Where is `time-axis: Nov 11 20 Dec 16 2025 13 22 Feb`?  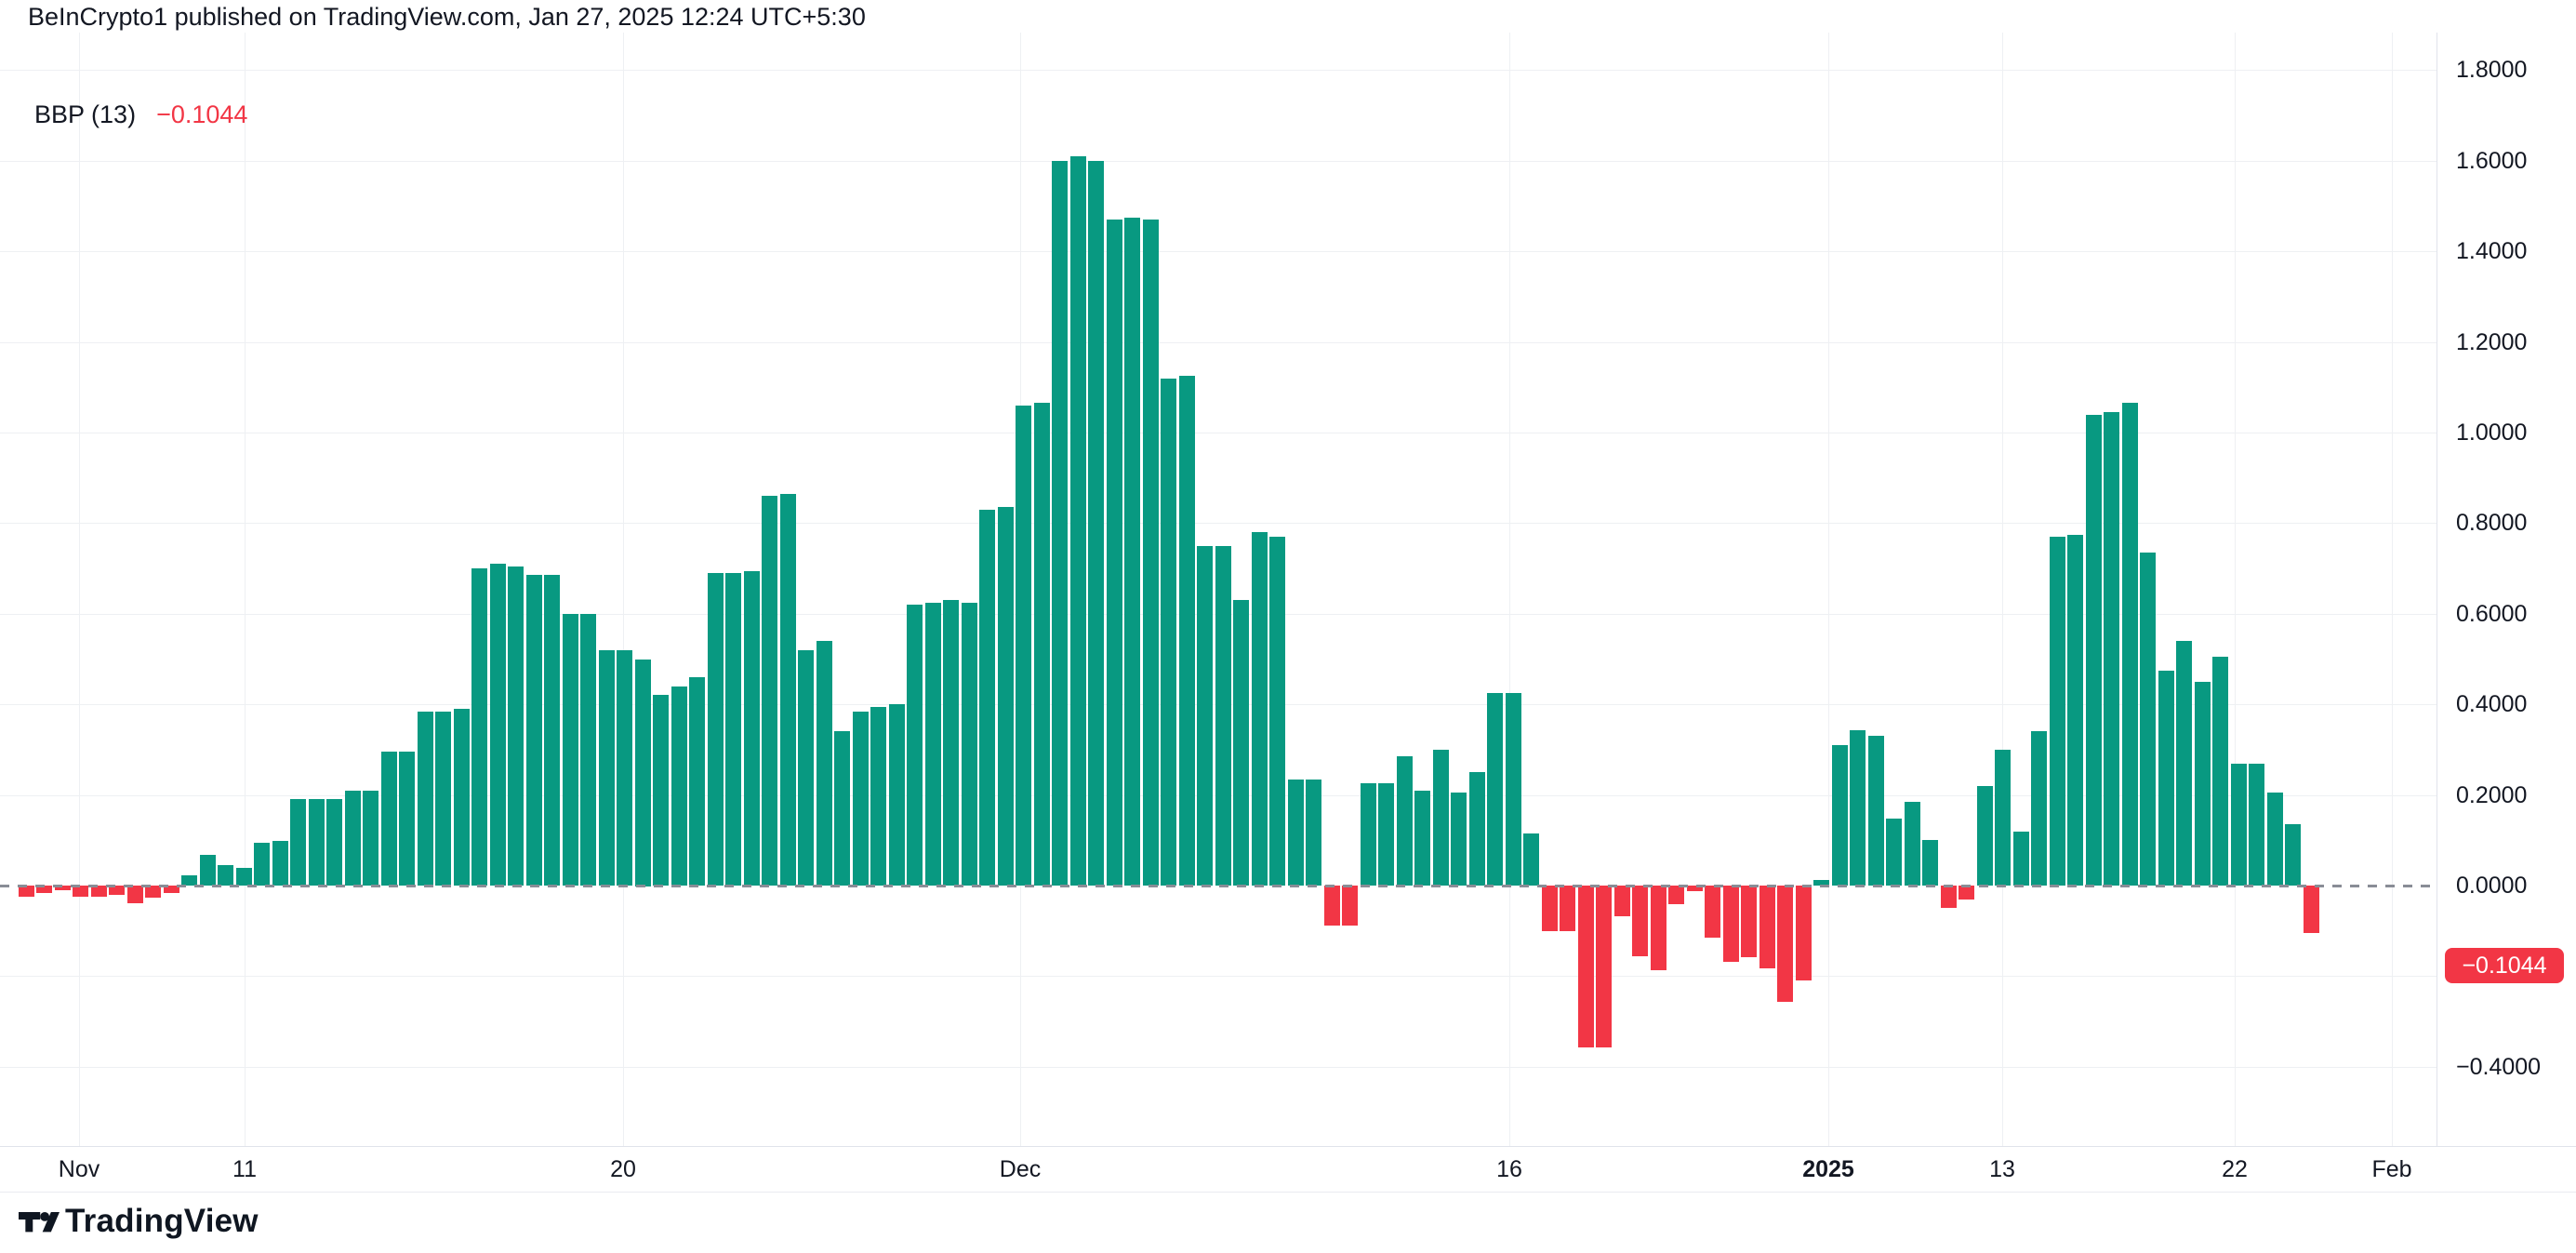 time-axis: Nov 11 20 Dec 16 2025 13 22 Feb is located at coordinates (1288, 1169).